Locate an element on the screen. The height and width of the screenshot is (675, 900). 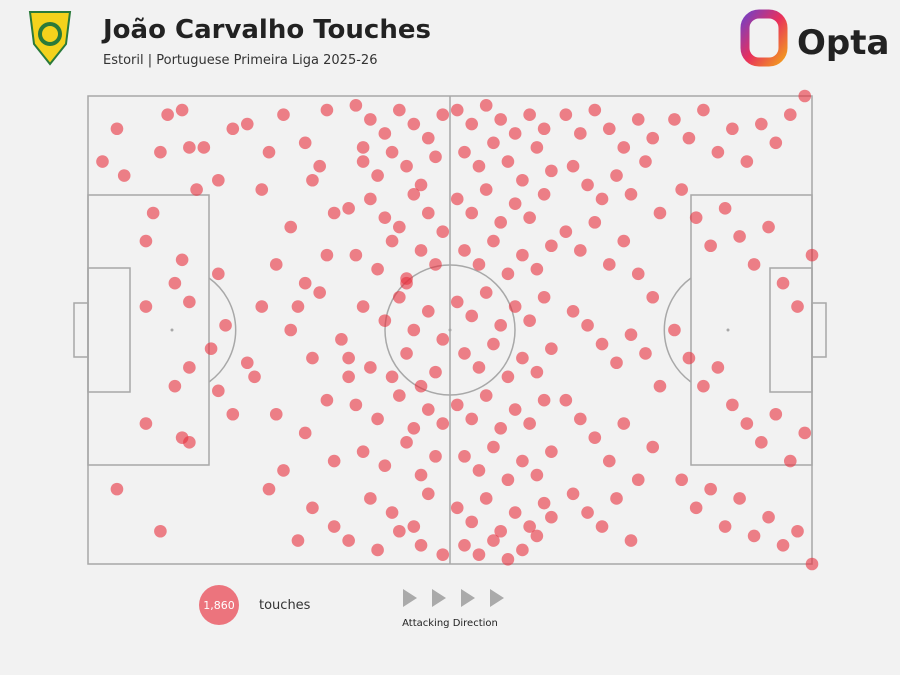
legend-marker is located at coordinates (219, 605).